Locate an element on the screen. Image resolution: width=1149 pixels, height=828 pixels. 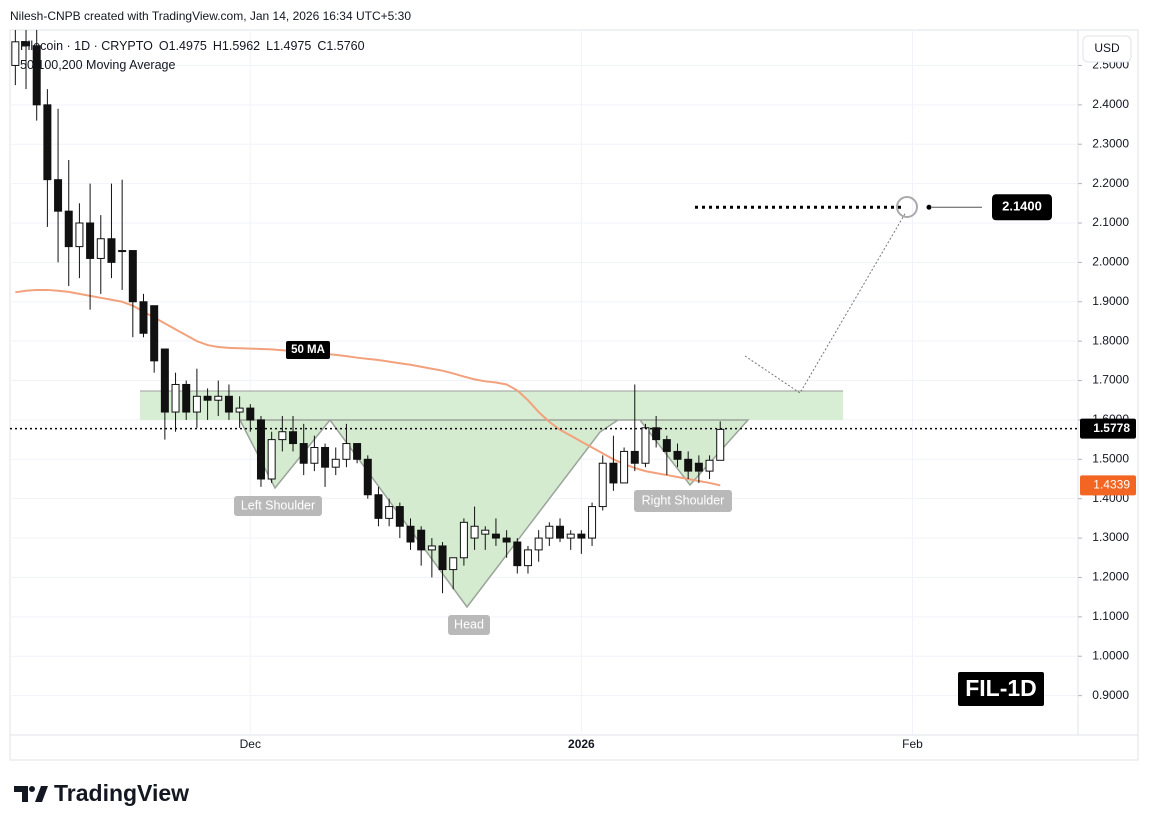
brand: TradingView is located at coordinates (121, 793).